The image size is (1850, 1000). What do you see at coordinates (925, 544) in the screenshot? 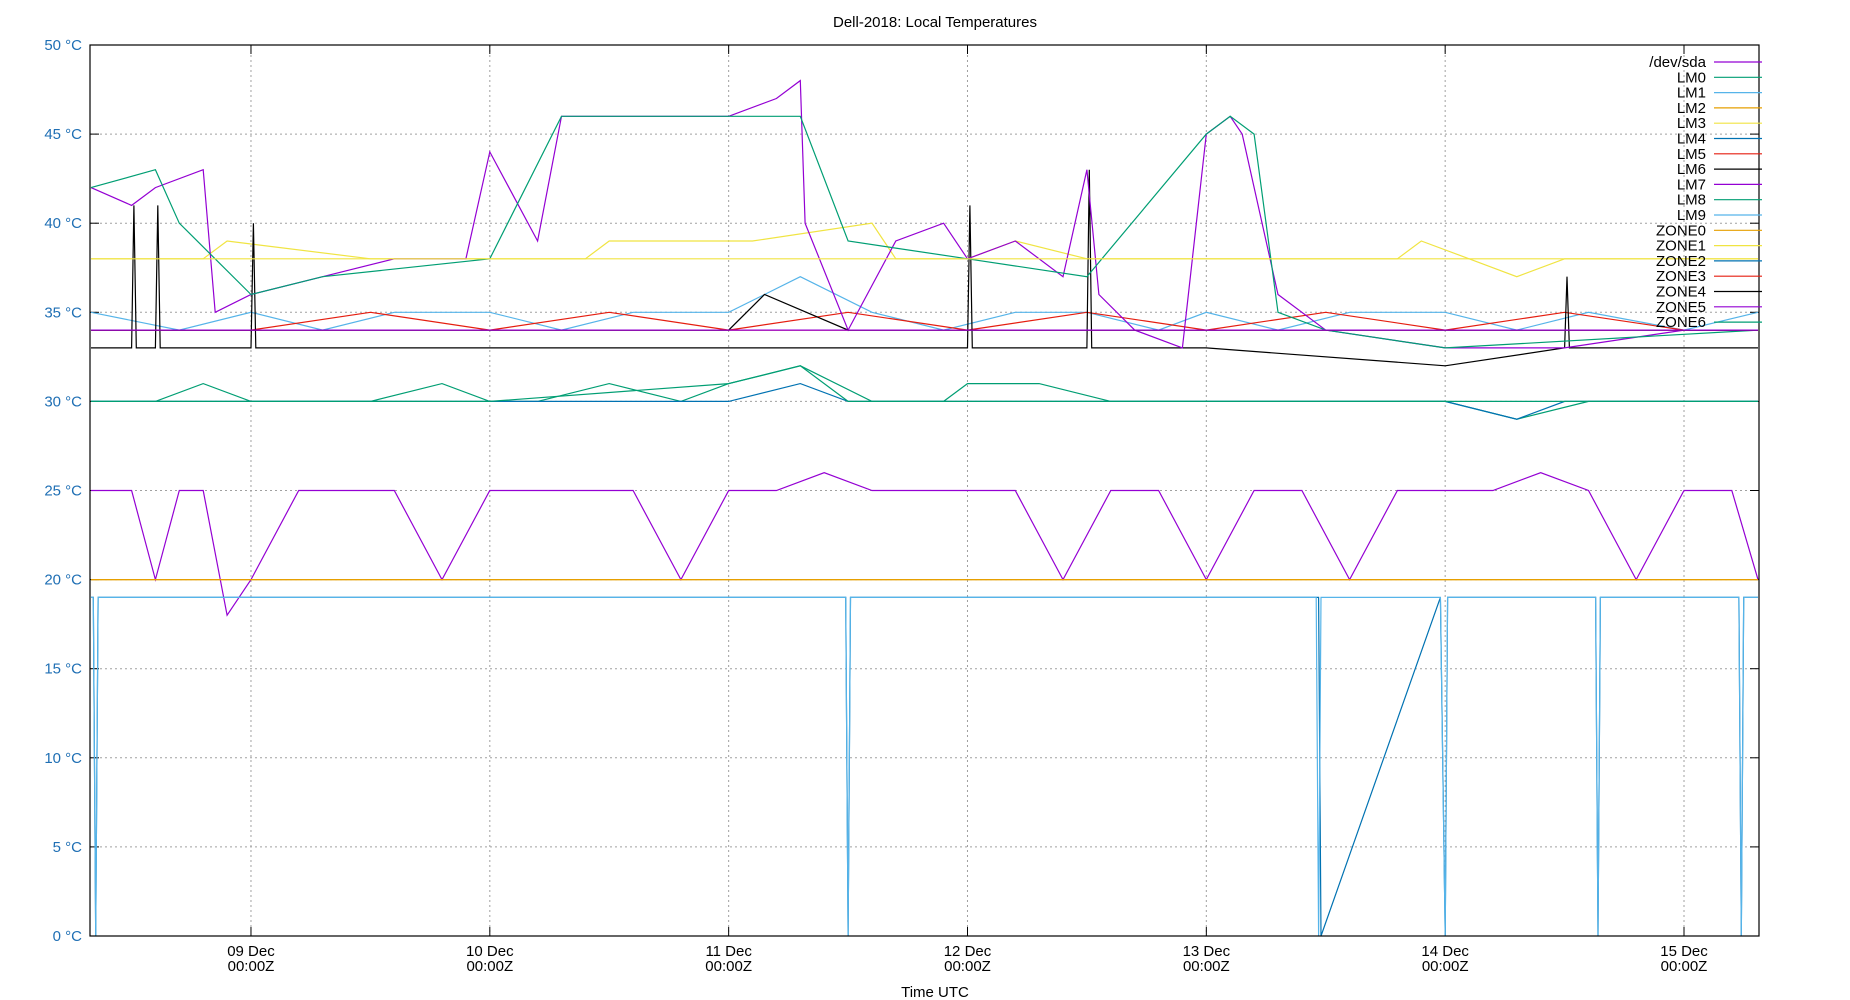
I see `series-line-dev-sda` at bounding box center [925, 544].